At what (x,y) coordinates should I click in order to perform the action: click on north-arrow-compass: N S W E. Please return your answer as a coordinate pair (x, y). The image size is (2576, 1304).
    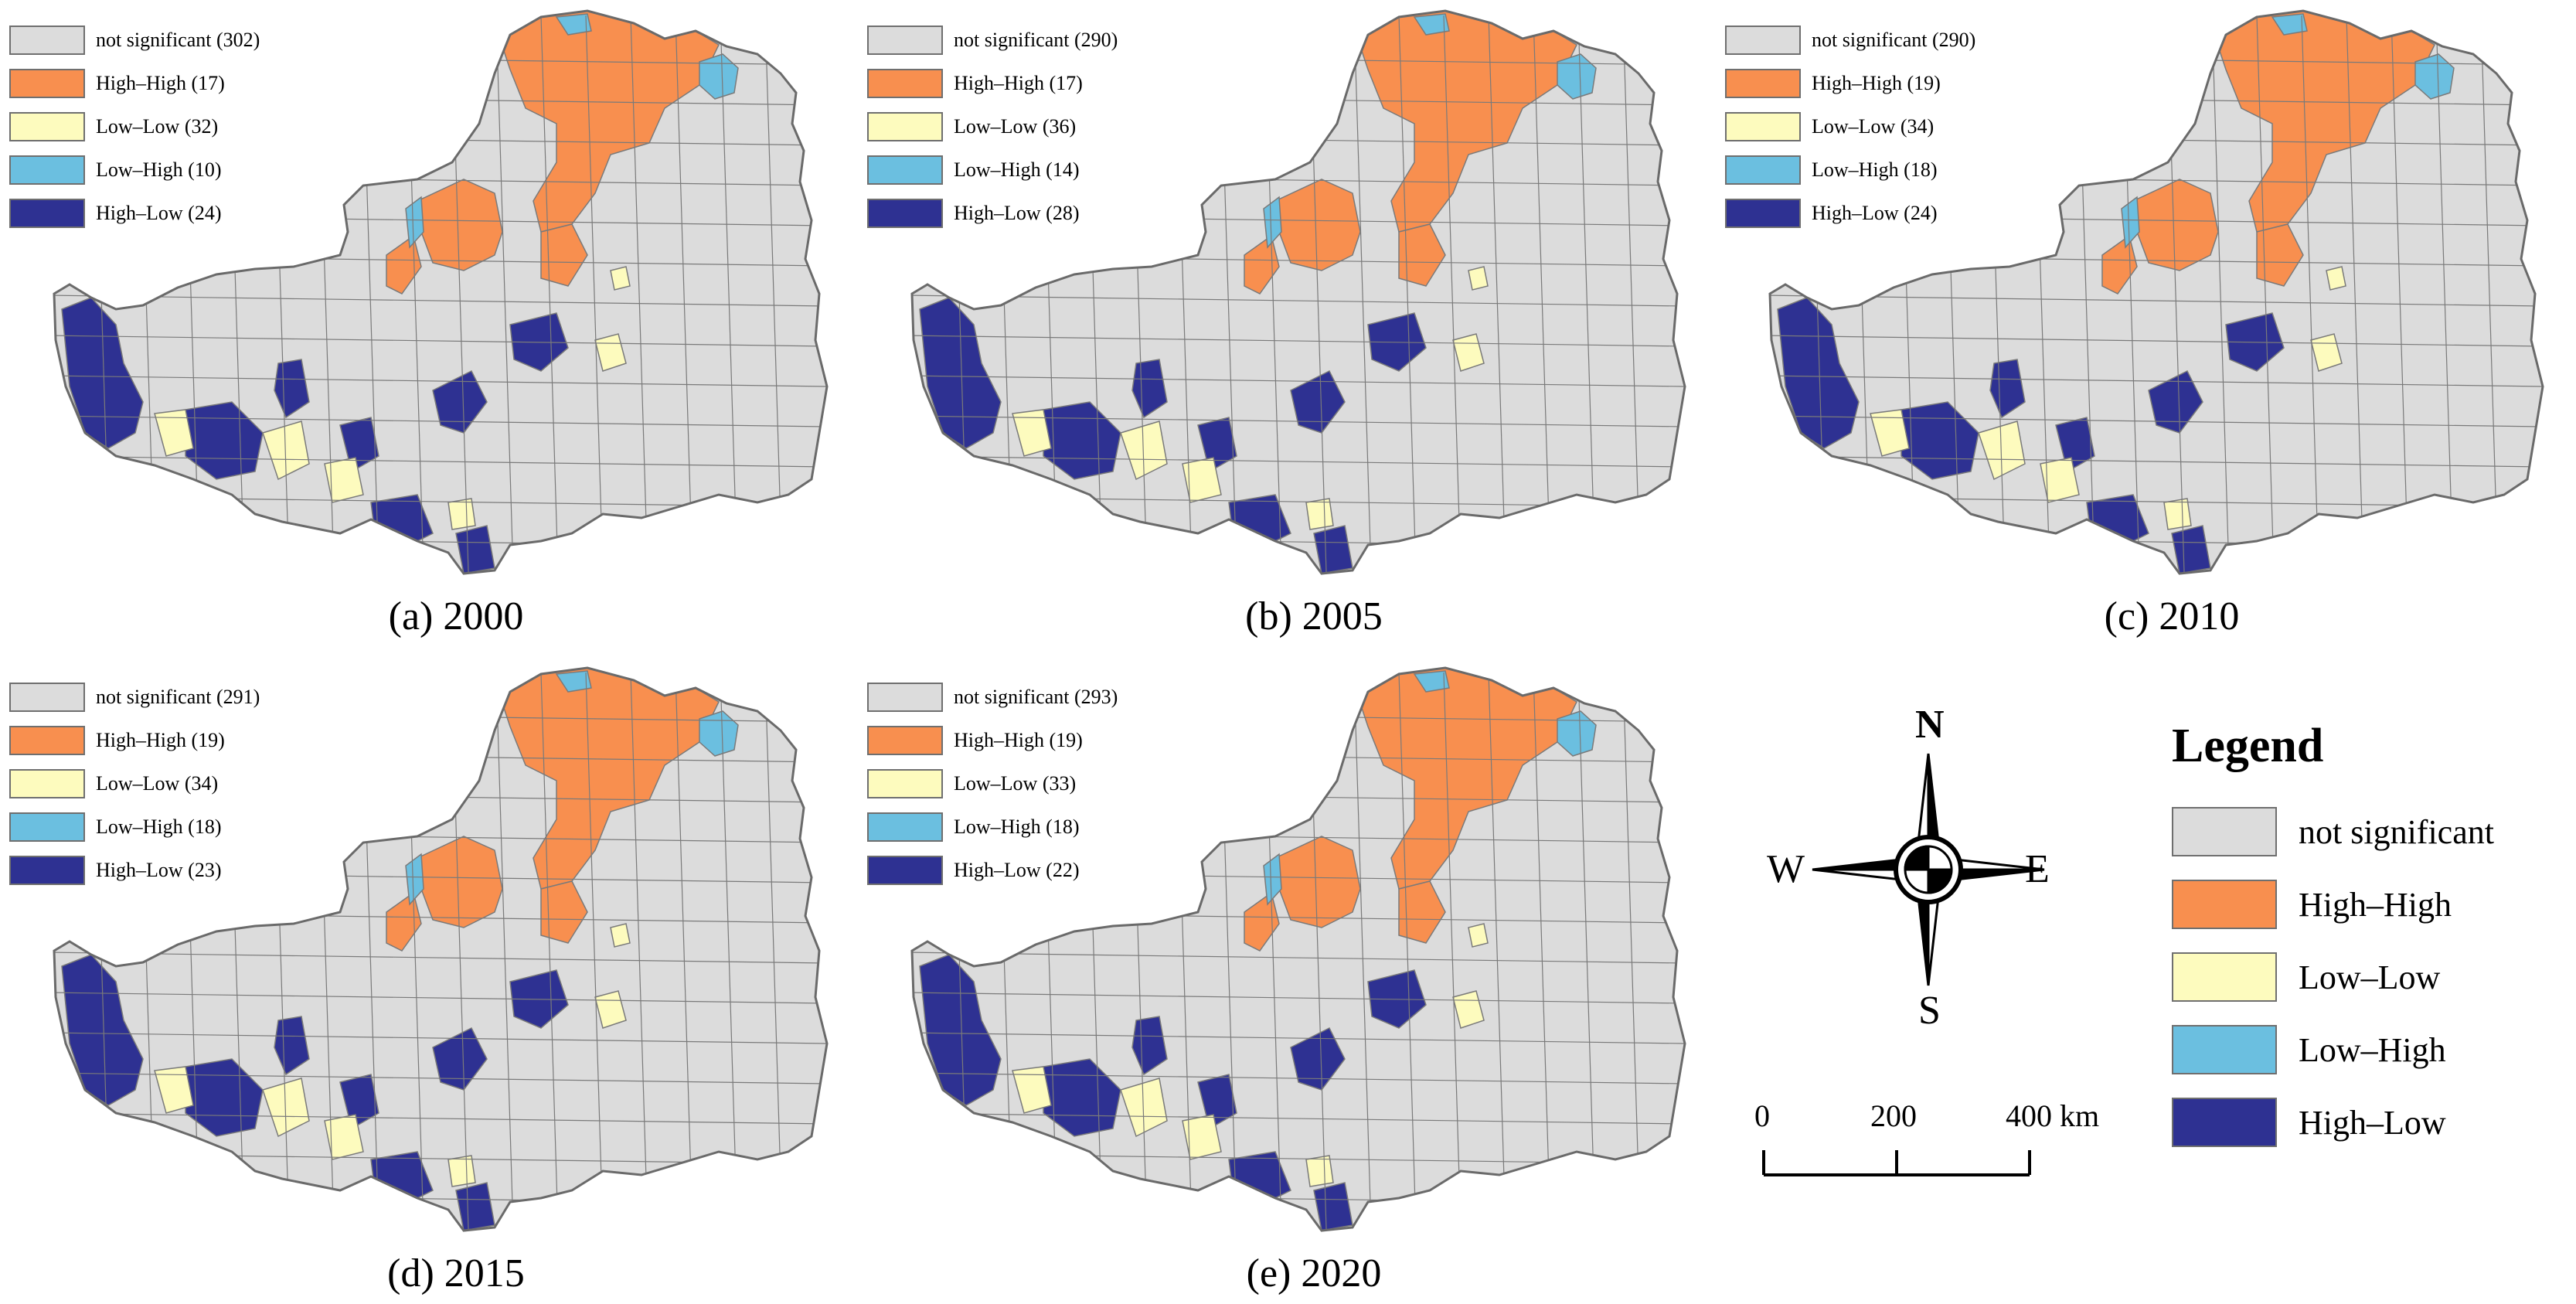
    Looking at the image, I should click on (1911, 869).